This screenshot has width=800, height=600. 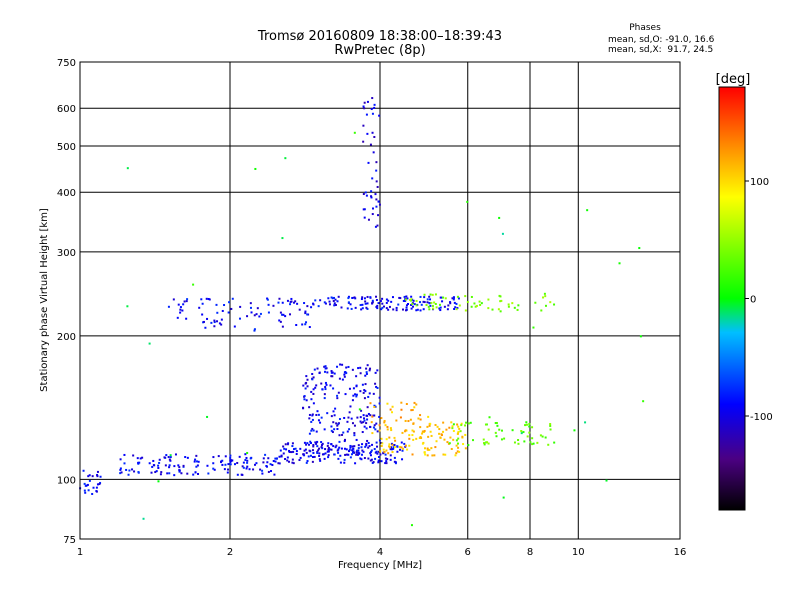 I want to click on y-axis-label: Stationary phase Virtual Height [km], so click(x=44, y=300).